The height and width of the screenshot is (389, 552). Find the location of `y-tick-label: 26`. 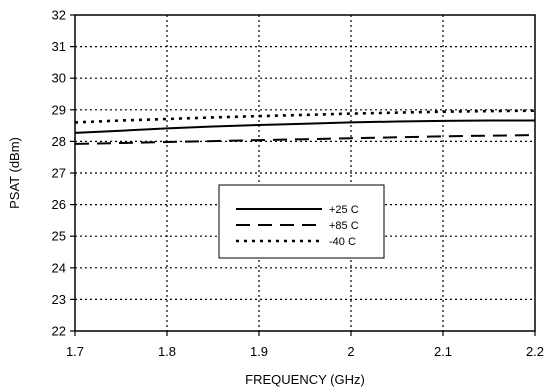

y-tick-label: 26 is located at coordinates (59, 204).